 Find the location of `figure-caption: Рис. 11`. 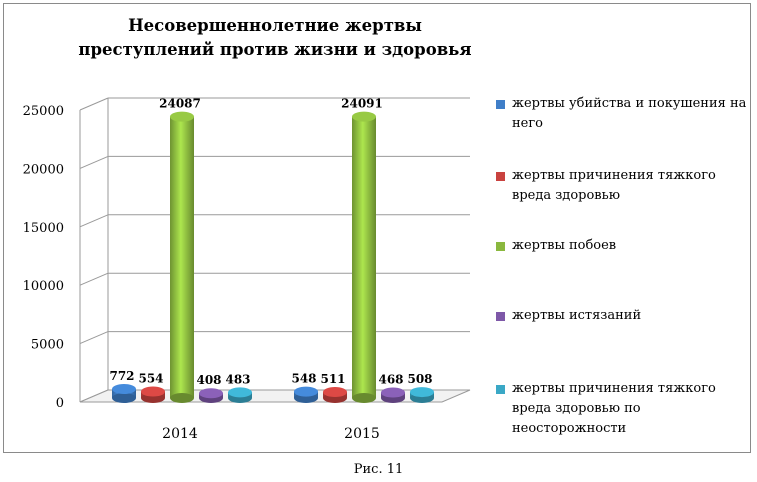

figure-caption: Рис. 11 is located at coordinates (378, 469).